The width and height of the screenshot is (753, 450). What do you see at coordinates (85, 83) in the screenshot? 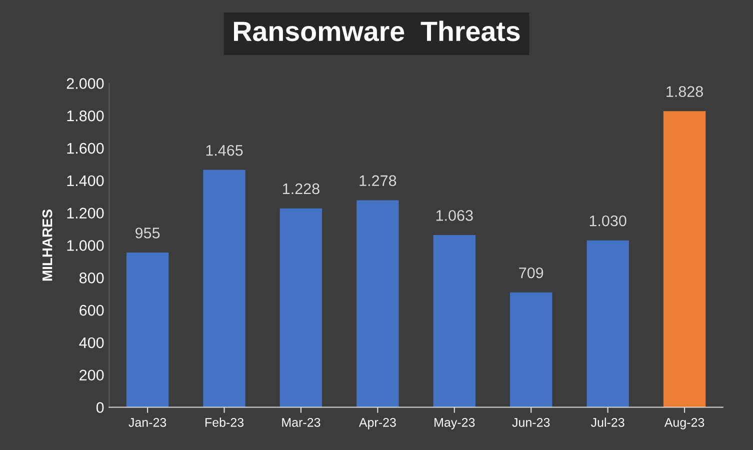
I see `y-tick-label: 2.000` at bounding box center [85, 83].